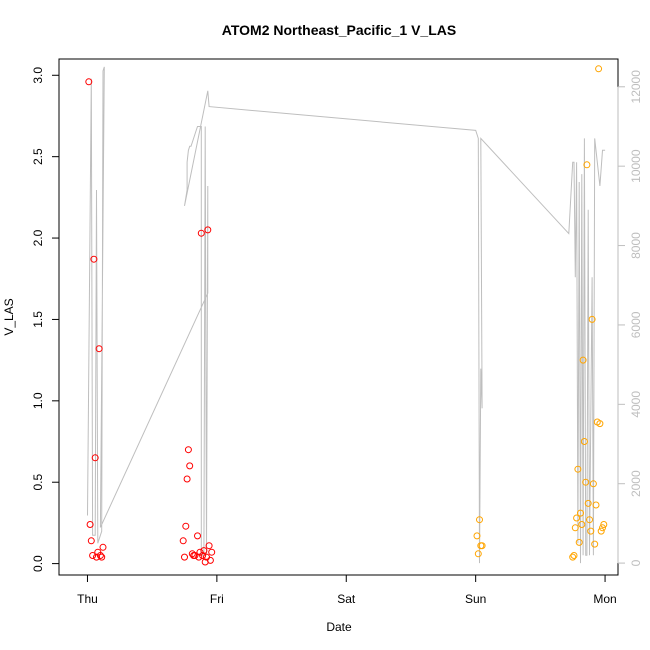  Describe the element at coordinates (636, 483) in the screenshot. I see `right-y-tick-label: 2000` at that location.